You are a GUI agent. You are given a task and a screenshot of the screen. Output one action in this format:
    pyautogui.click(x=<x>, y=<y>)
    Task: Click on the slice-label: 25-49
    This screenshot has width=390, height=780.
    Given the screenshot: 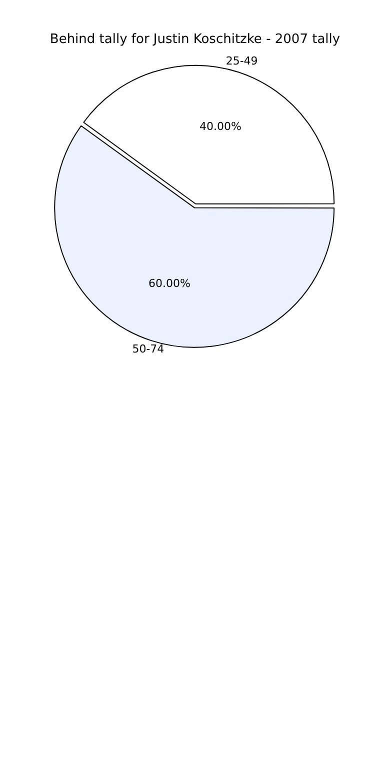 What is the action you would take?
    pyautogui.click(x=242, y=61)
    